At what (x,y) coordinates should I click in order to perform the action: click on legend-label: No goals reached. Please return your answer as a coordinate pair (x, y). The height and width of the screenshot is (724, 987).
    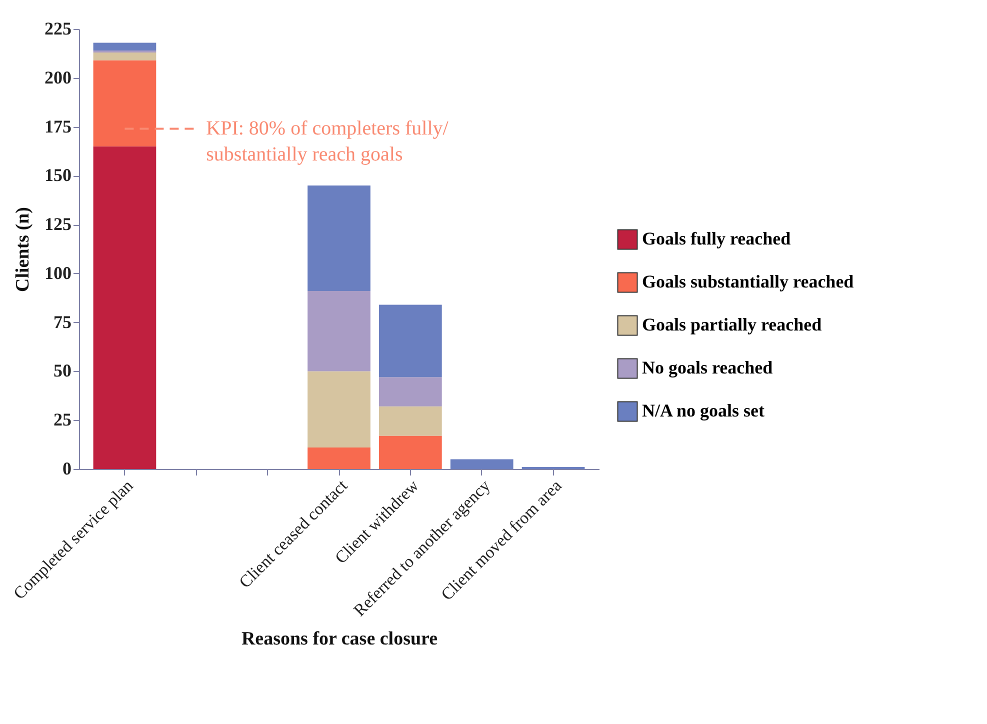
    Looking at the image, I should click on (707, 368).